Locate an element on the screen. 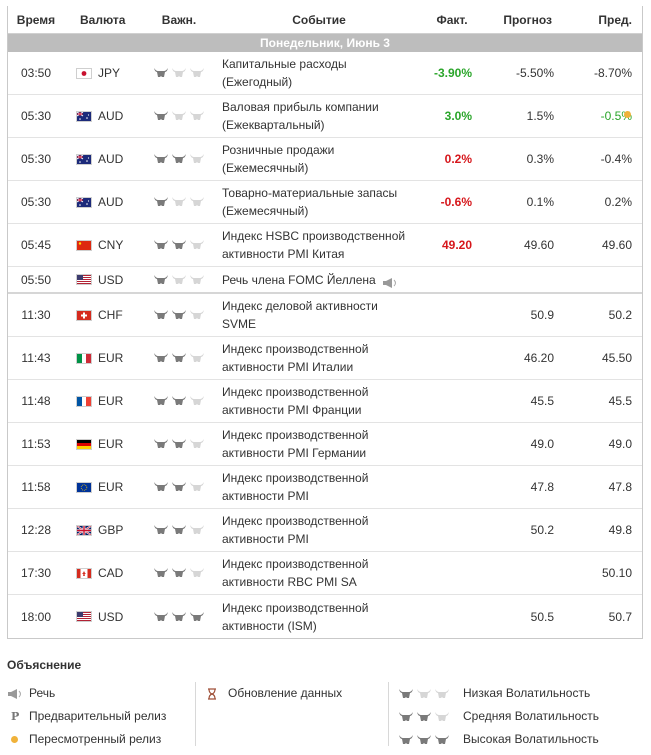 The width and height of the screenshot is (651, 755). event-name-line1: Индекс деловой активности is located at coordinates (300, 306).